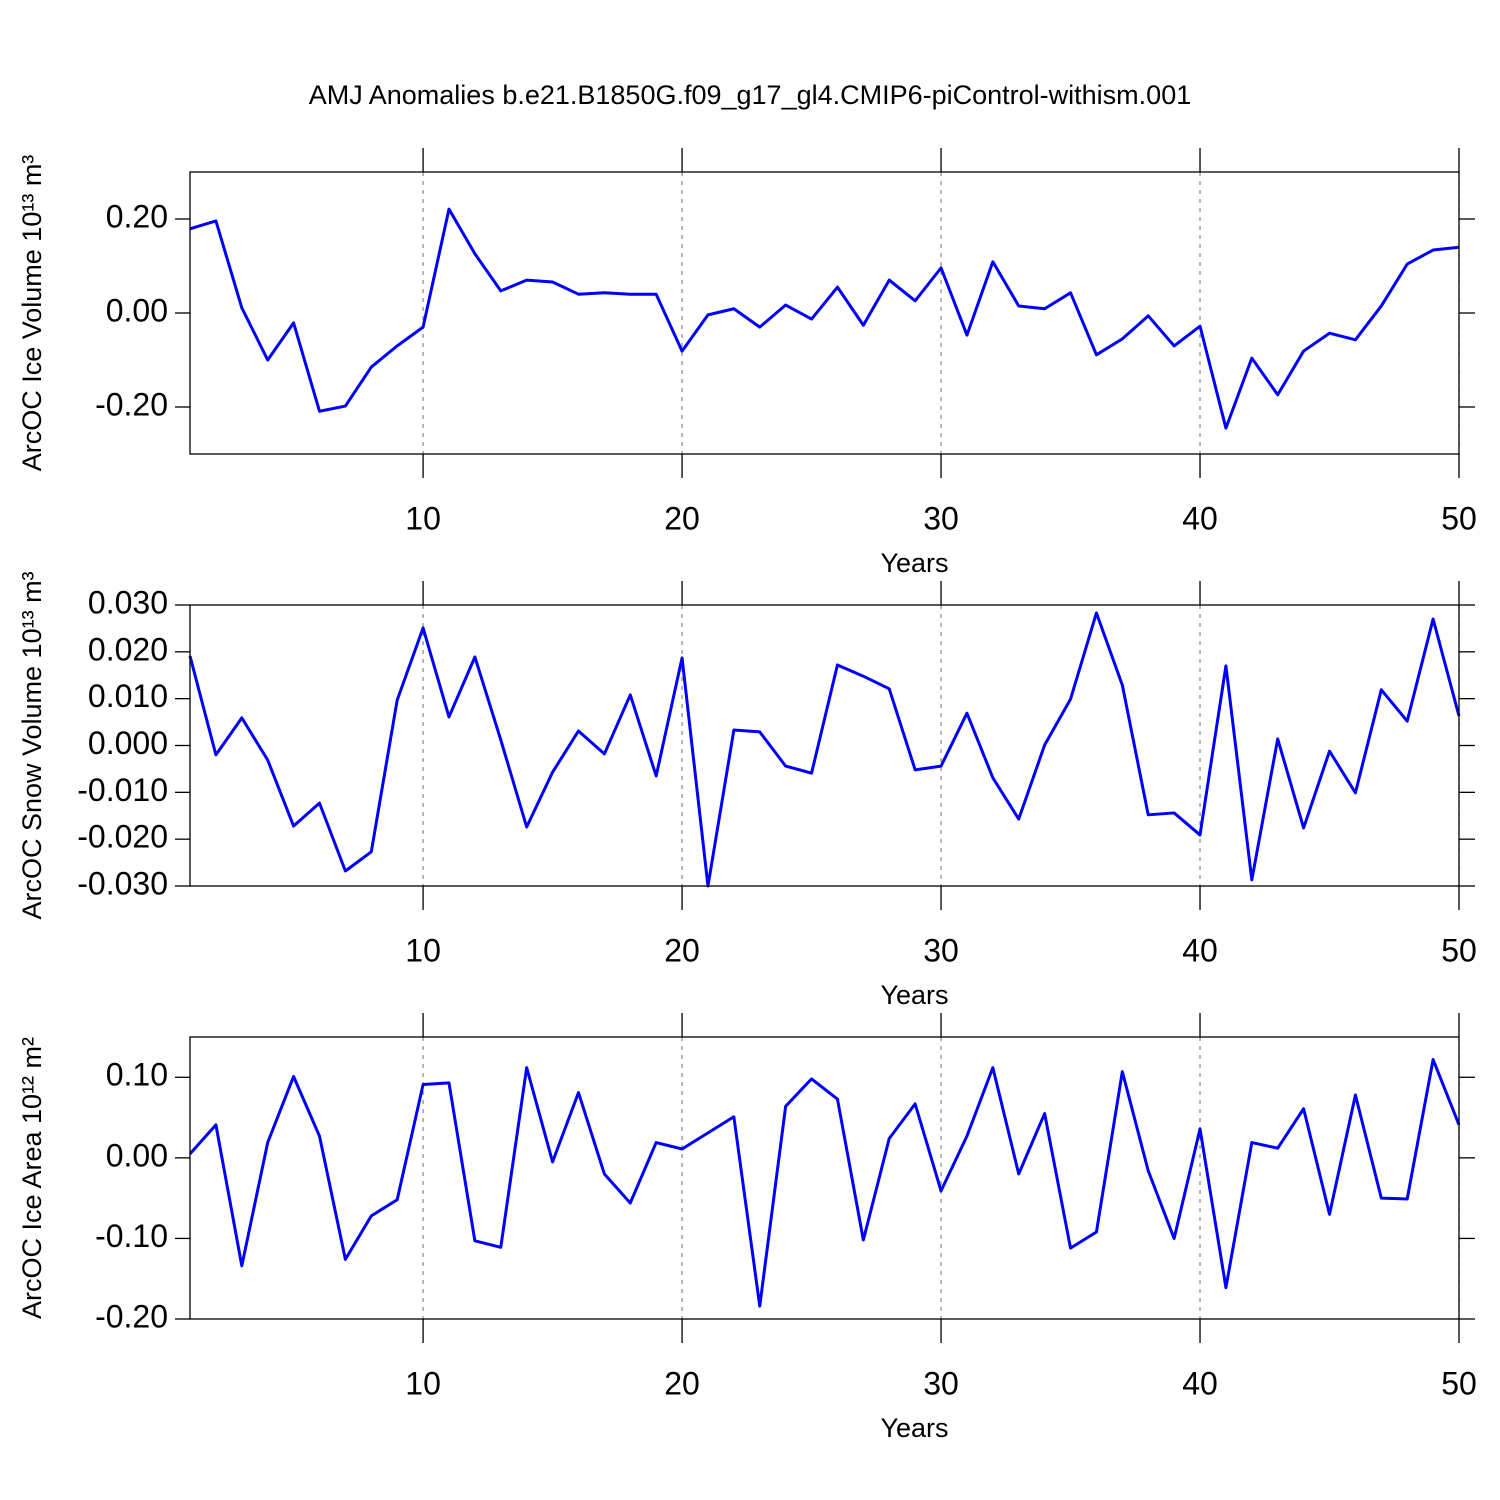 This screenshot has height=1500, width=1500. Describe the element at coordinates (122, 837) in the screenshot. I see `y-tick-label: -0.020` at that location.